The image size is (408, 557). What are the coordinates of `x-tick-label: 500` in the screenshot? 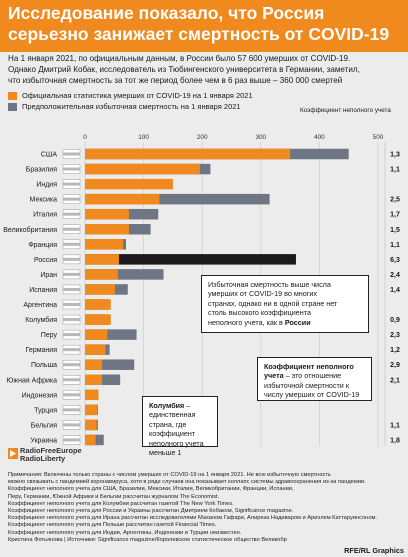 It's located at (378, 137).